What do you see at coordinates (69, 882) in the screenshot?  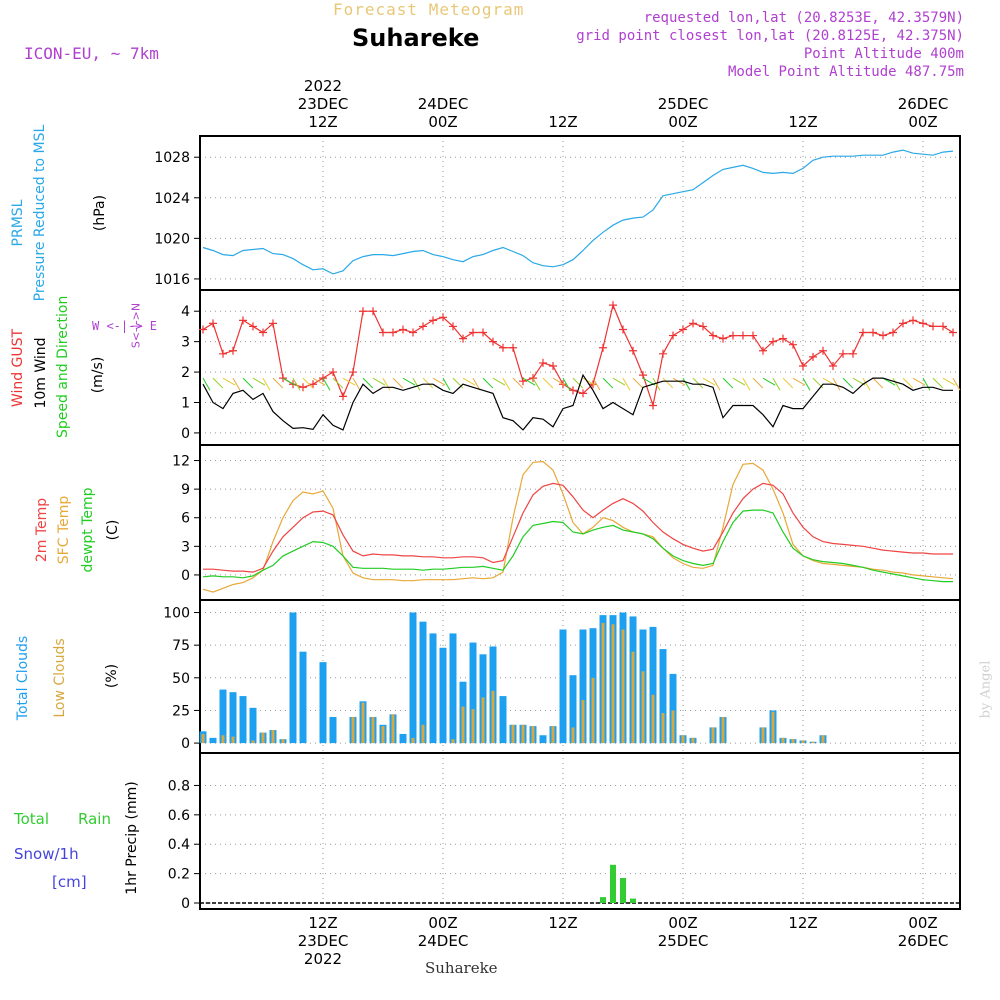 I see `snow-unit-label: [cm]` at bounding box center [69, 882].